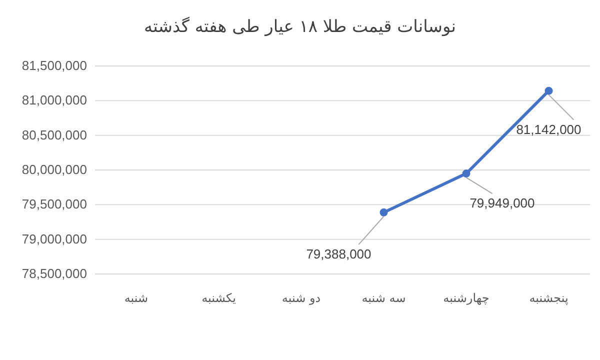 The image size is (600, 360). What do you see at coordinates (384, 298) in the screenshot?
I see `x-tick-label: سه شنبه` at bounding box center [384, 298].